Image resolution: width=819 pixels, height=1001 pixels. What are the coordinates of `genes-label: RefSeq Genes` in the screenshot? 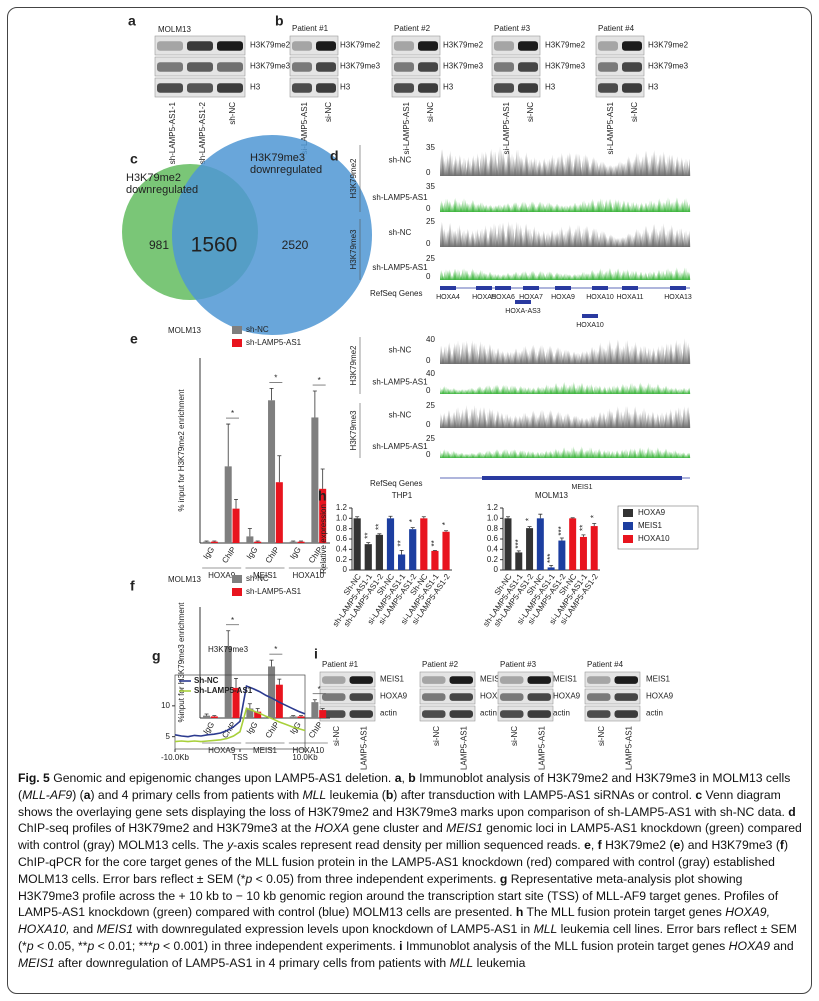 It's located at (396, 483).